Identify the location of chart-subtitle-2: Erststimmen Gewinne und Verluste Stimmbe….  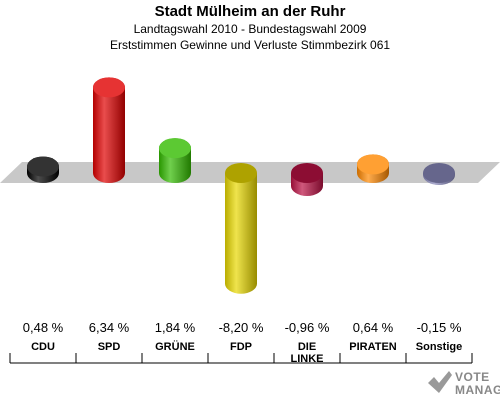
(250, 45).